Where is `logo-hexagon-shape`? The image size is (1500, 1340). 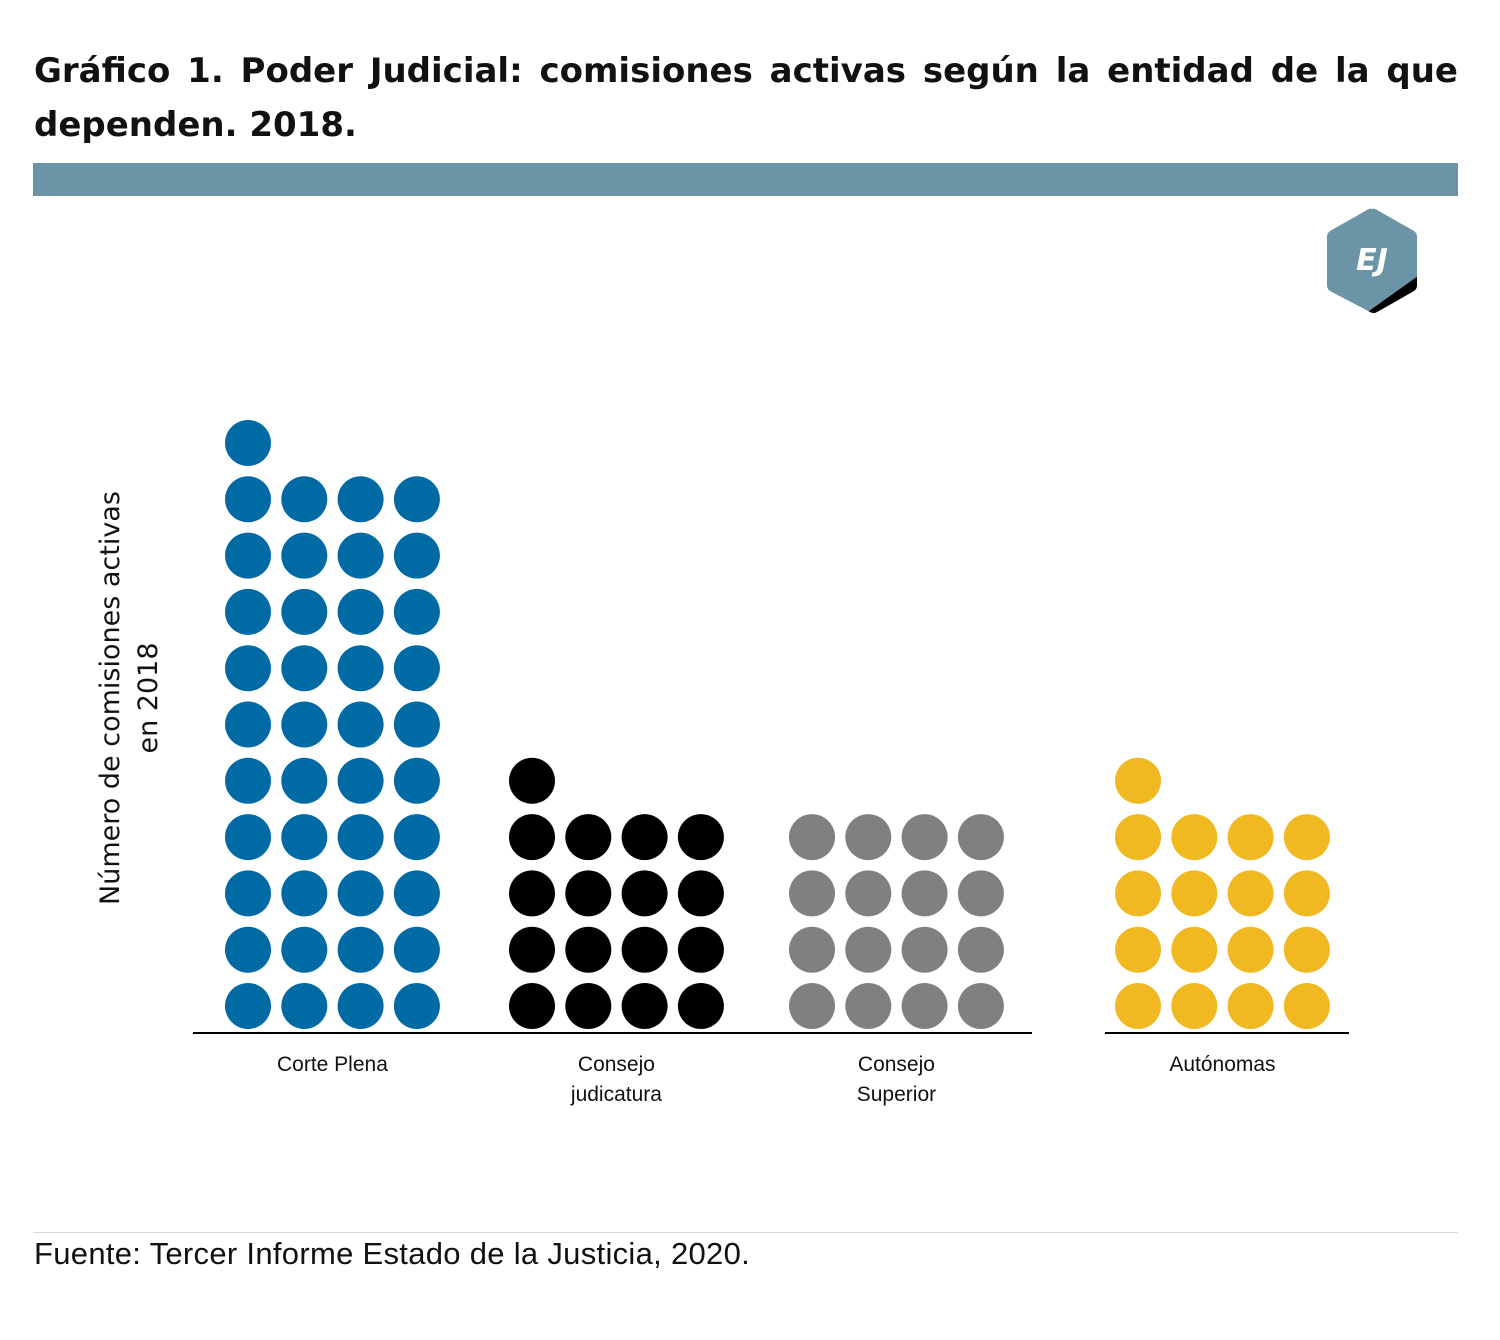
logo-hexagon-shape is located at coordinates (1372, 260).